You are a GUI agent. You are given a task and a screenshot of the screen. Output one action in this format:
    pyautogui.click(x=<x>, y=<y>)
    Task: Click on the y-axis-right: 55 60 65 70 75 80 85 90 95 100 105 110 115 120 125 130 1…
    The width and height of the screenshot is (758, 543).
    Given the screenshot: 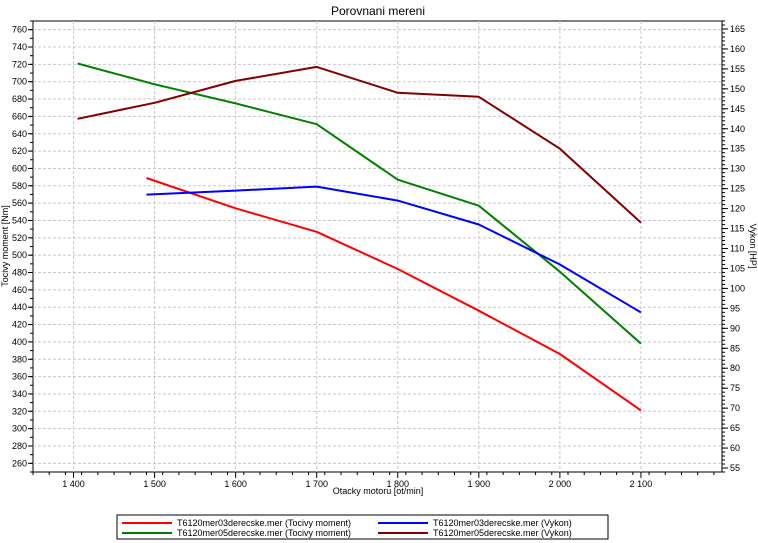 What is the action you would take?
    pyautogui.click(x=733, y=246)
    